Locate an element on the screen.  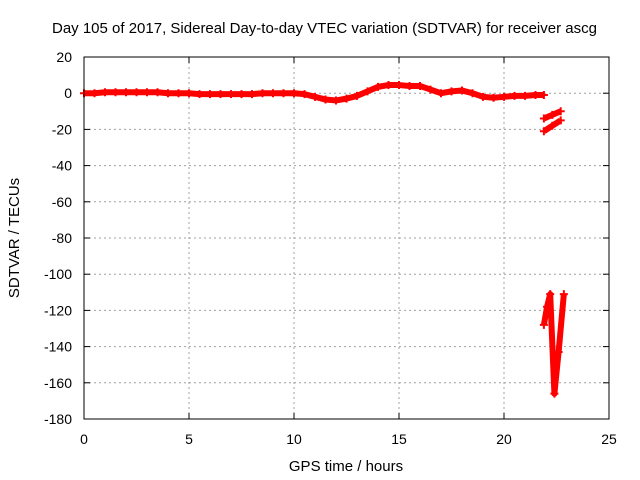
y-tick-label: -60 is located at coordinates (62, 202).